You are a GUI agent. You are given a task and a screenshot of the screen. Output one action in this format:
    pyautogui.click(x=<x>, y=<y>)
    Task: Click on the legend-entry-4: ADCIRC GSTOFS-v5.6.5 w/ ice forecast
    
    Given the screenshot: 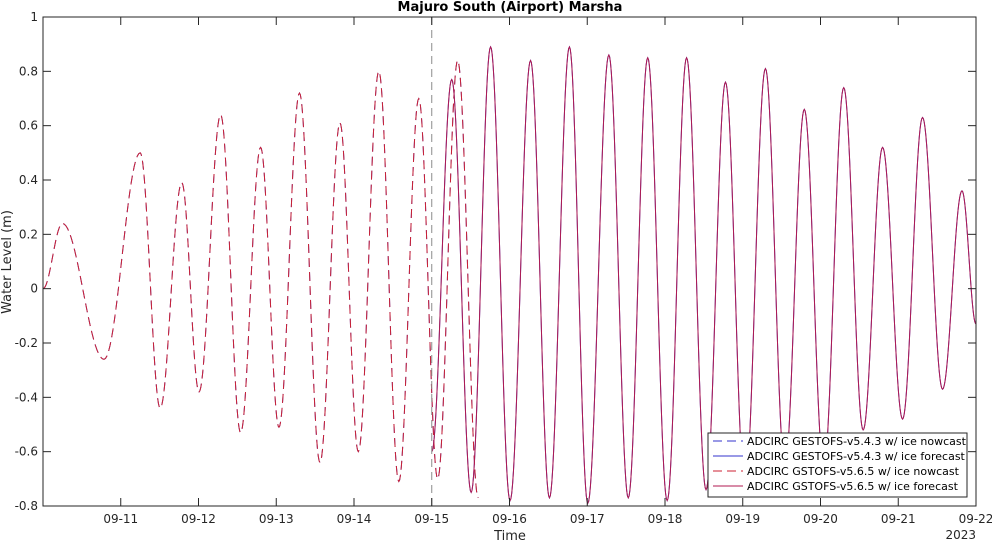 What is the action you would take?
    pyautogui.click(x=853, y=486)
    